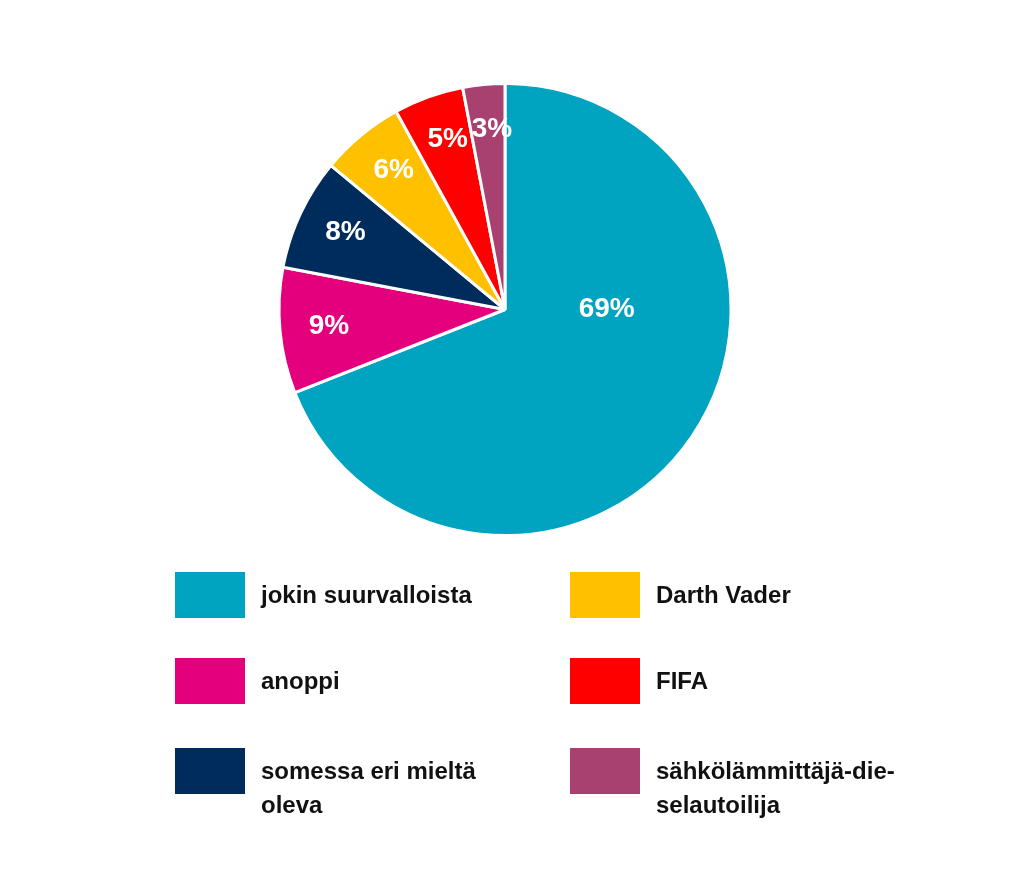 This screenshot has width=1024, height=881. Describe the element at coordinates (394, 168) in the screenshot. I see `data-label: 6%` at that location.